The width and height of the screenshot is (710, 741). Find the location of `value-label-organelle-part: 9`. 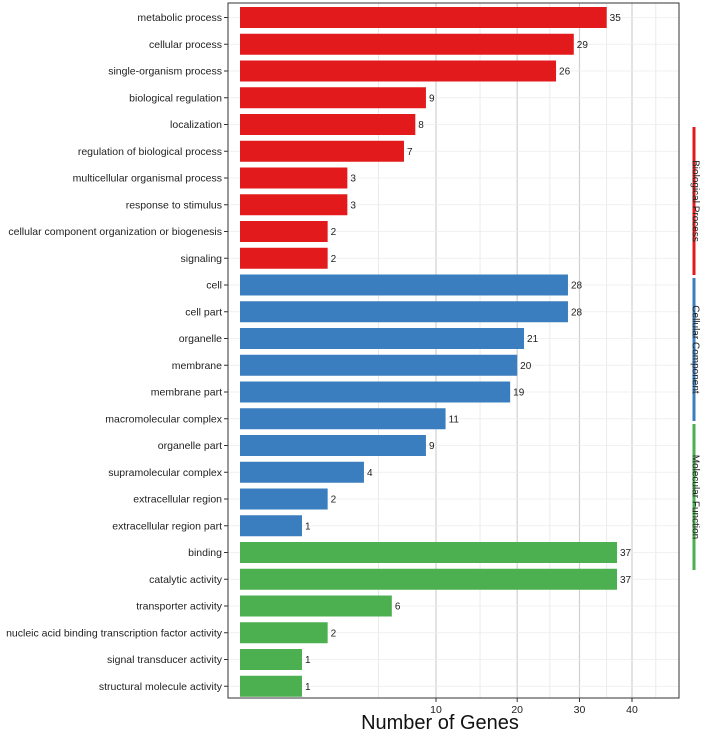

value-label-organelle-part: 9 is located at coordinates (432, 446).